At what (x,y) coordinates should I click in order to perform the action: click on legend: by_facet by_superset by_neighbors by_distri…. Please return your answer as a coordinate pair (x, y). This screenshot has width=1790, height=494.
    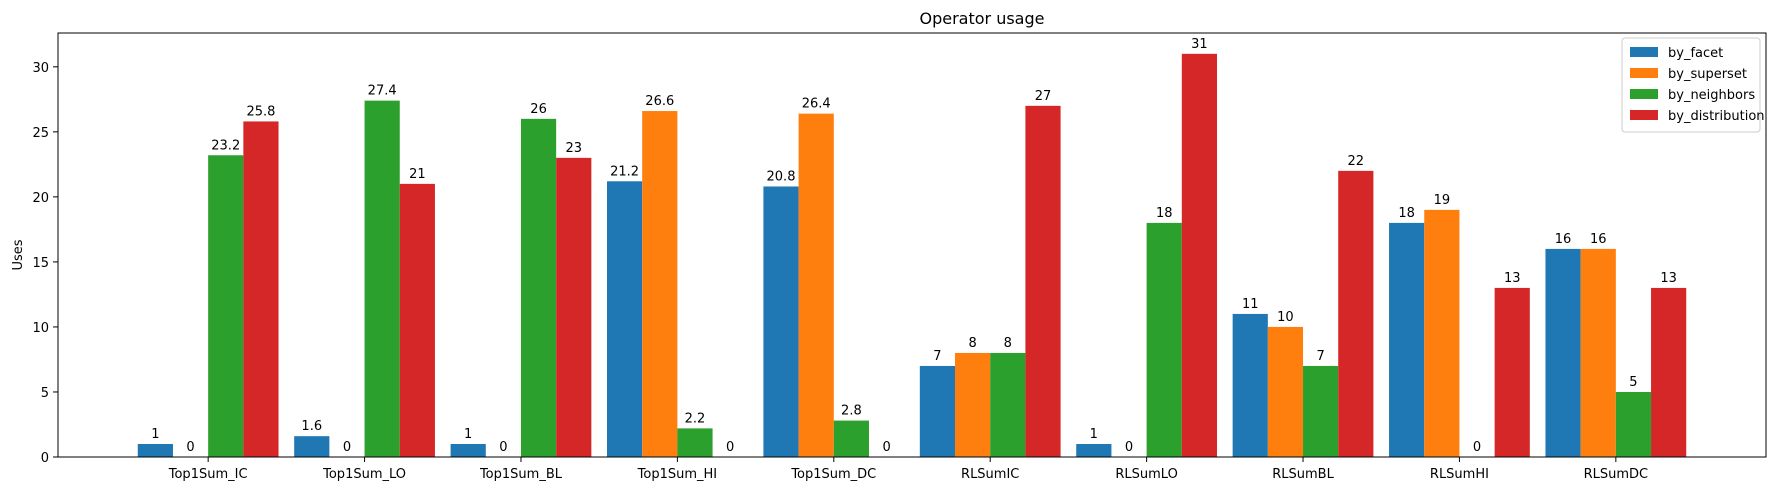
    Looking at the image, I should click on (1693, 85).